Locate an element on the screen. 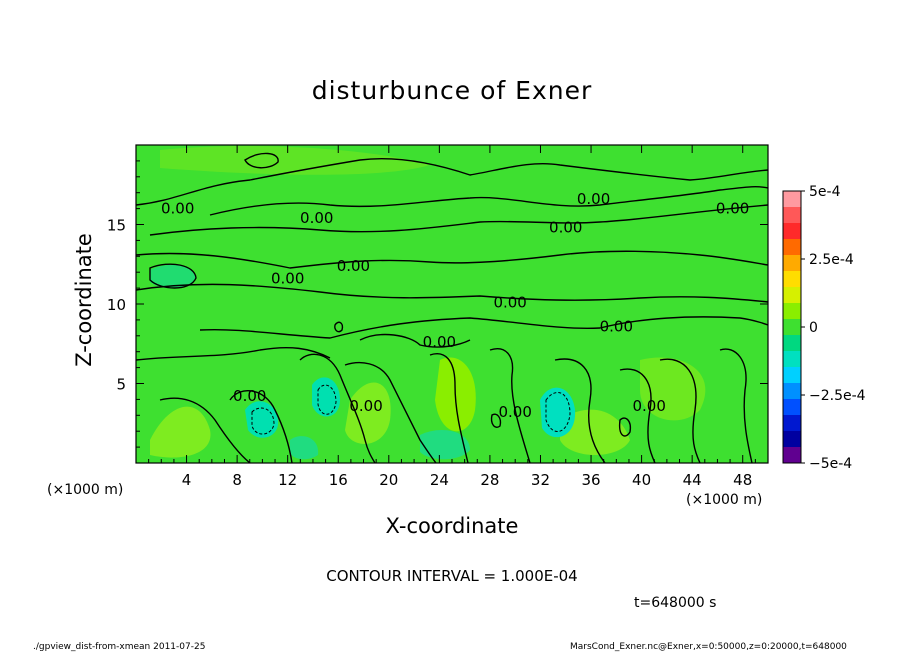  colorbar: 5e-4 2.5e-4 0 −2.5e-4 −5e-4 is located at coordinates (824, 328).